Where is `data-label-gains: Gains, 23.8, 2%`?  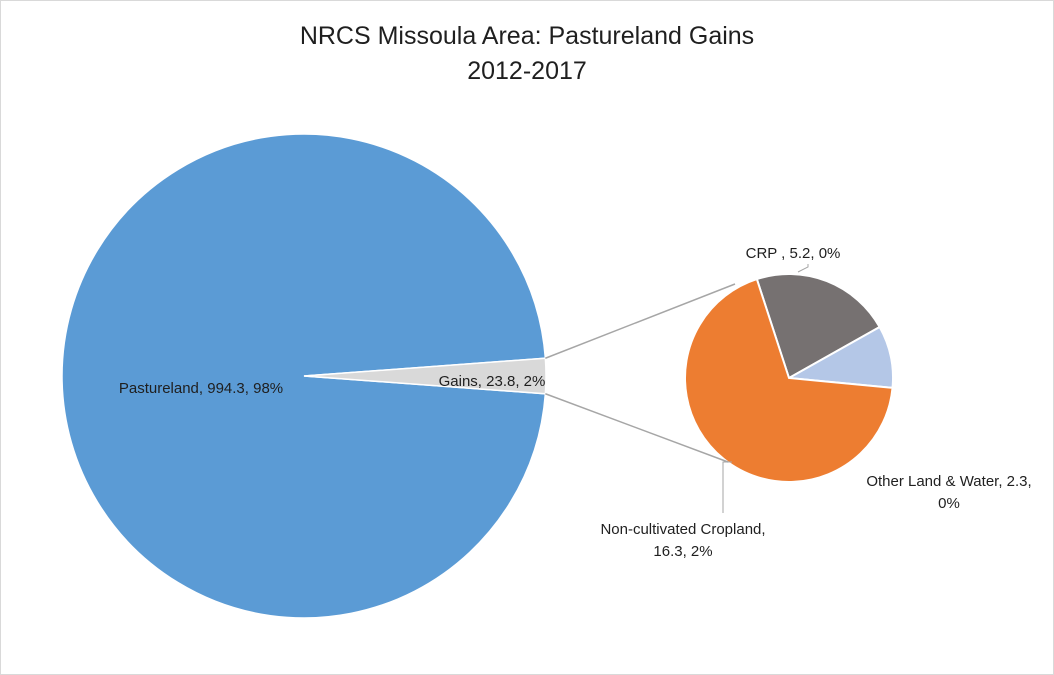 data-label-gains: Gains, 23.8, 2% is located at coordinates (492, 381).